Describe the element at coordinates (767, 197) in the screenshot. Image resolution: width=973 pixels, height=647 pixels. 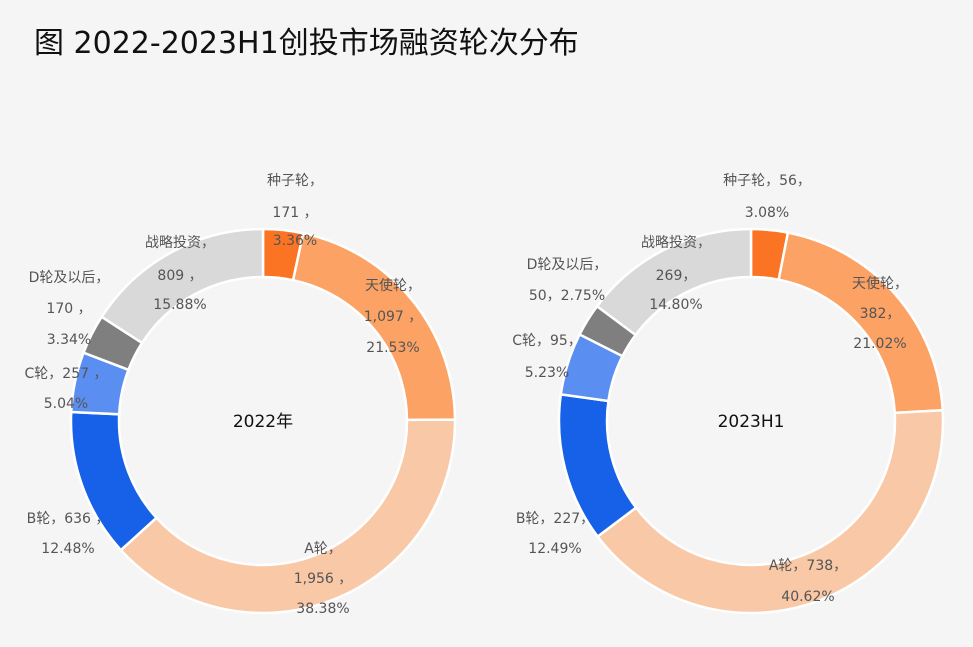
I see `slice-data-label: 种子轮，56， 3.08%` at that location.